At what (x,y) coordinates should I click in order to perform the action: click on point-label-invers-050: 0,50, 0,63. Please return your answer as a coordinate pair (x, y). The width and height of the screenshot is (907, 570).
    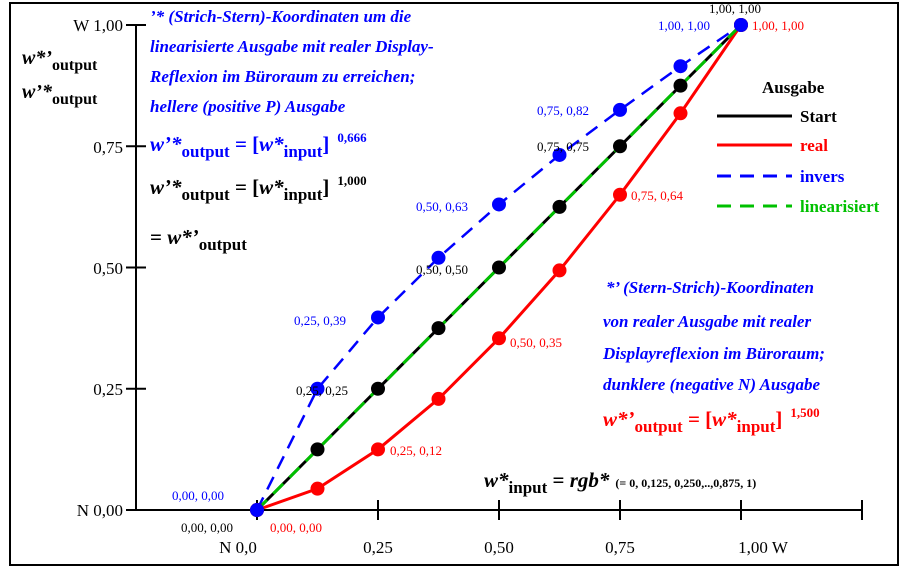
    Looking at the image, I should click on (442, 206).